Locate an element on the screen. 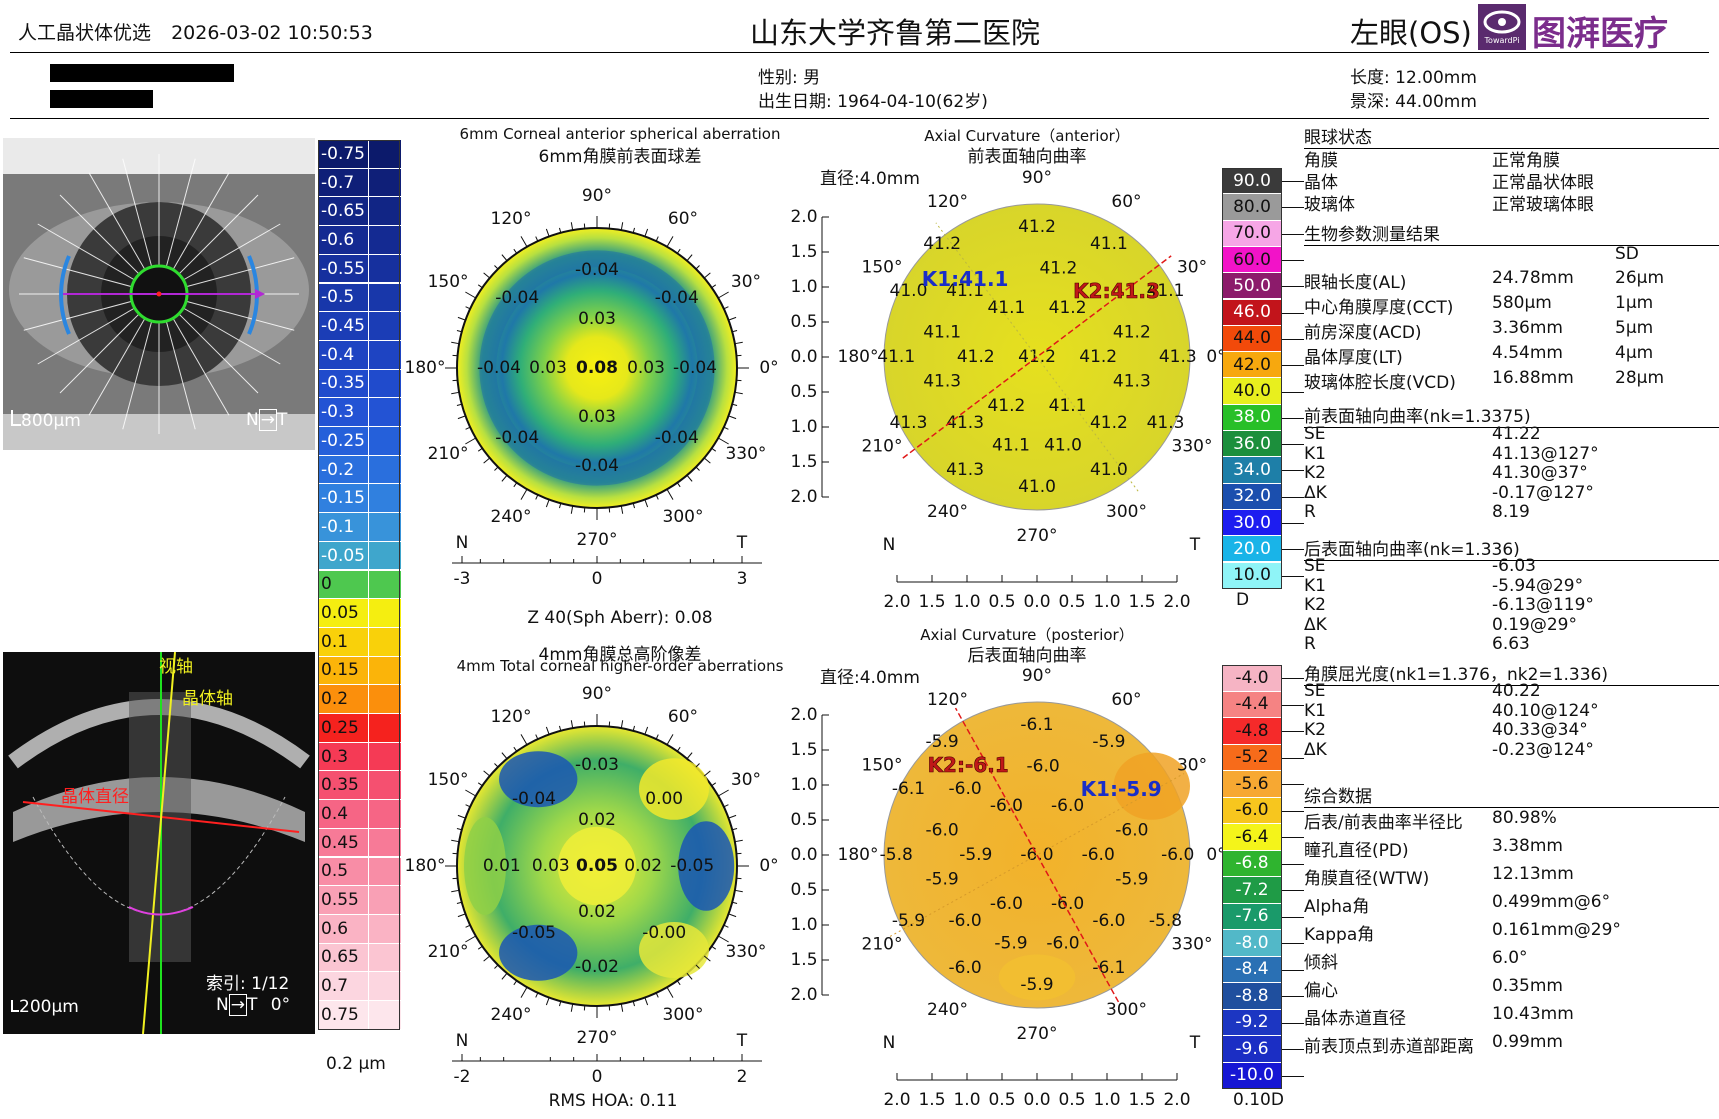 The image size is (1719, 1119). angle-label: 240° is located at coordinates (511, 1015).